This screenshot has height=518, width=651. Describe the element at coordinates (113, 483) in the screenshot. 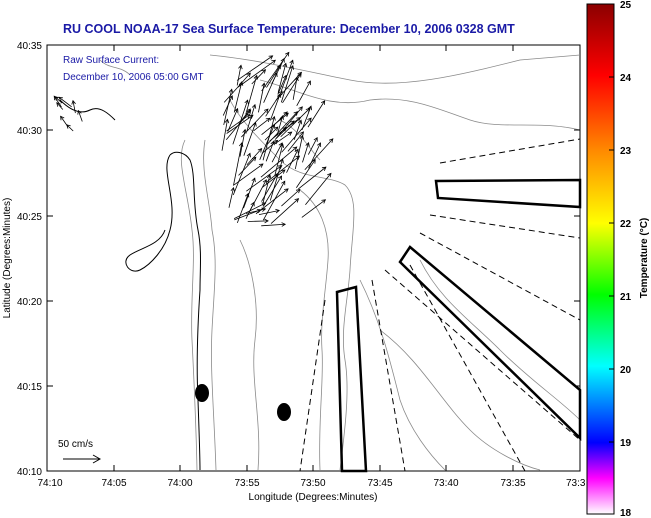

I see `x-tick-label: 74:05` at that location.